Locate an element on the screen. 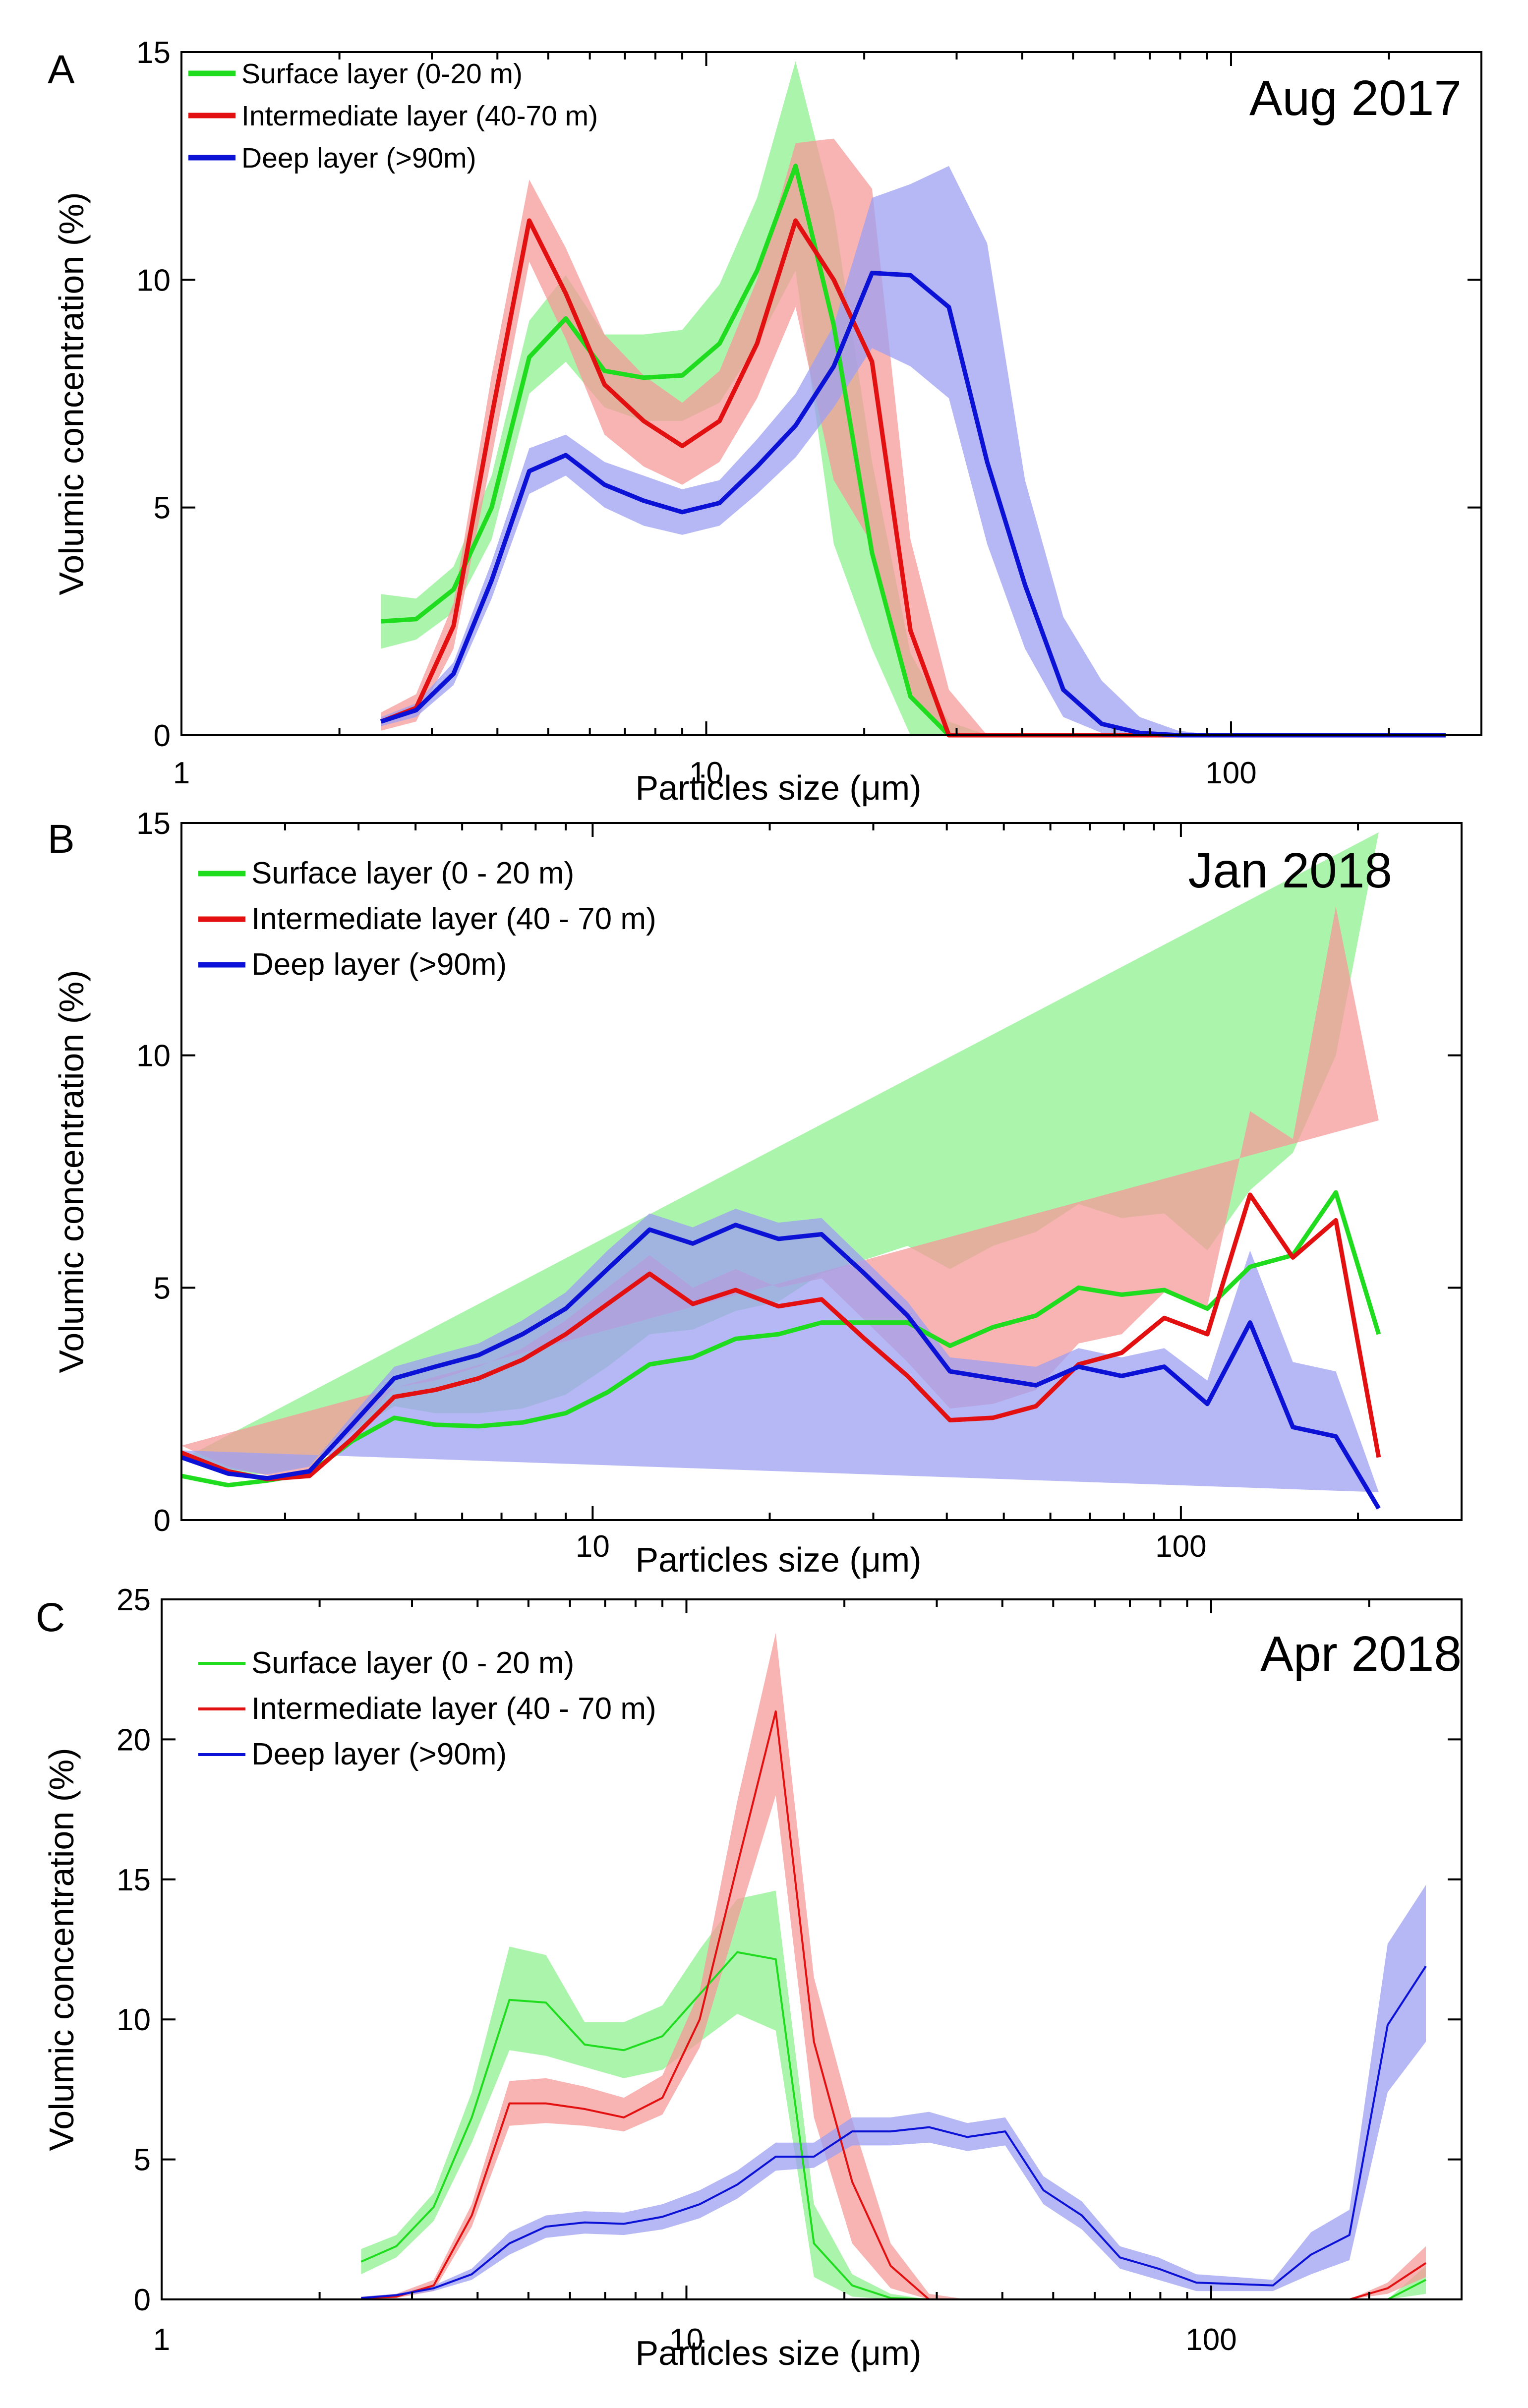  panel-title: Apr 2018 is located at coordinates (1361, 1654).